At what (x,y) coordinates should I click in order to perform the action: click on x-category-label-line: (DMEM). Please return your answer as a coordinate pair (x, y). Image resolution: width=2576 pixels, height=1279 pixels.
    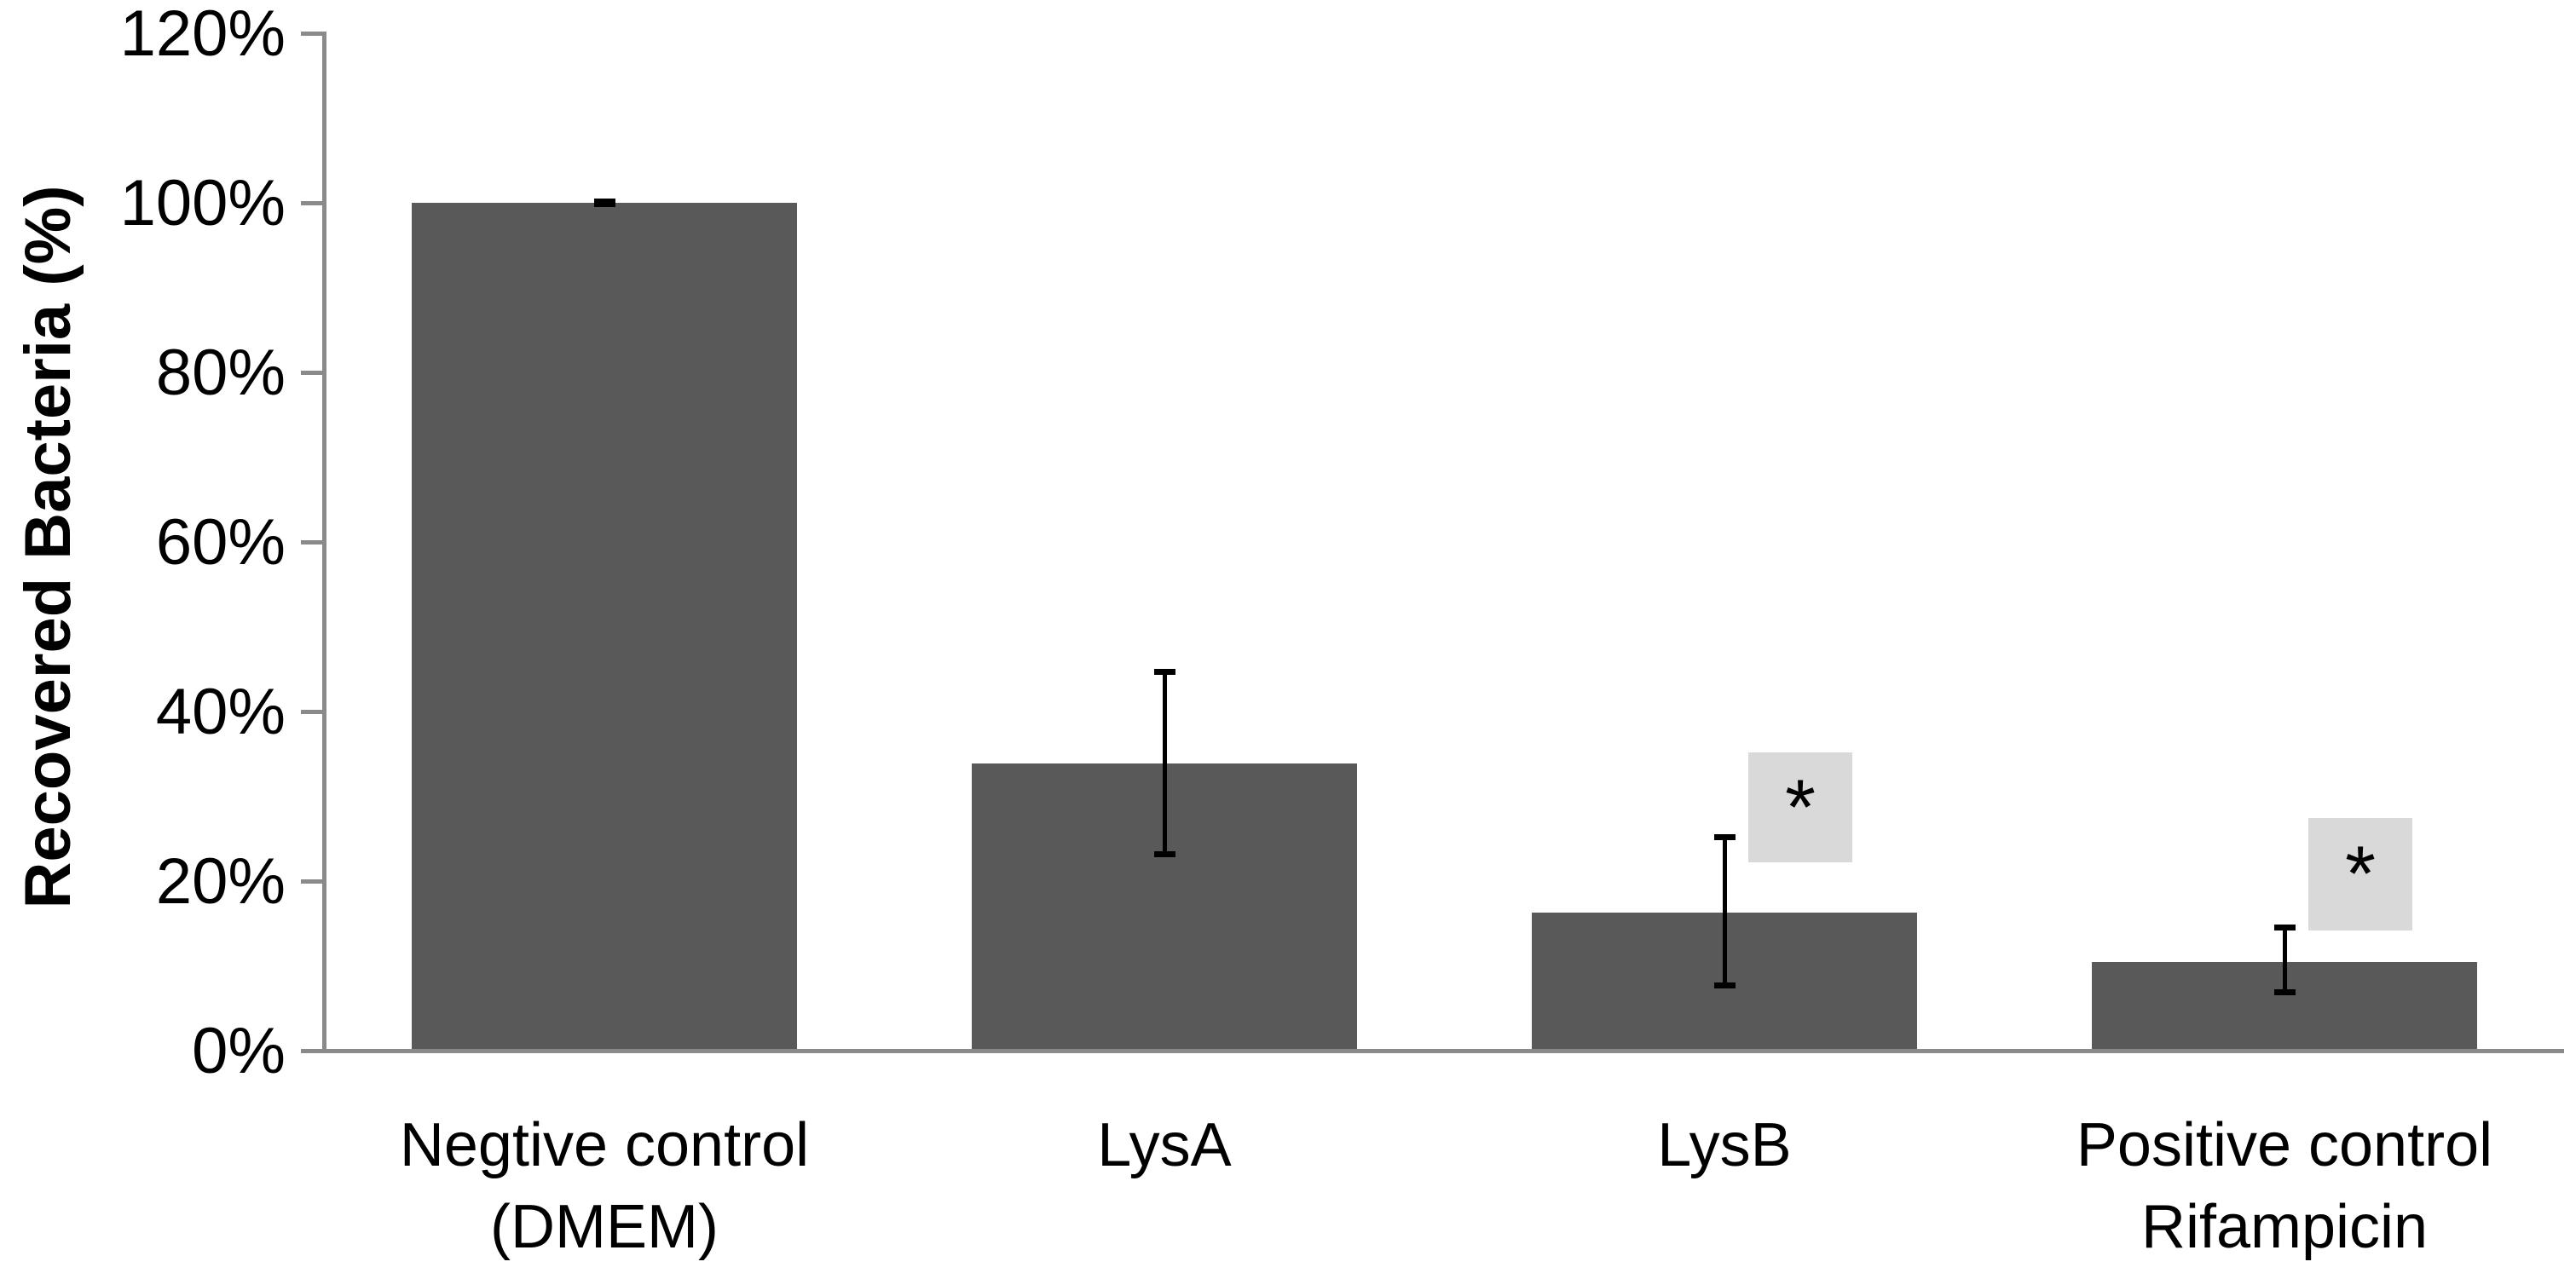
    Looking at the image, I should click on (604, 1227).